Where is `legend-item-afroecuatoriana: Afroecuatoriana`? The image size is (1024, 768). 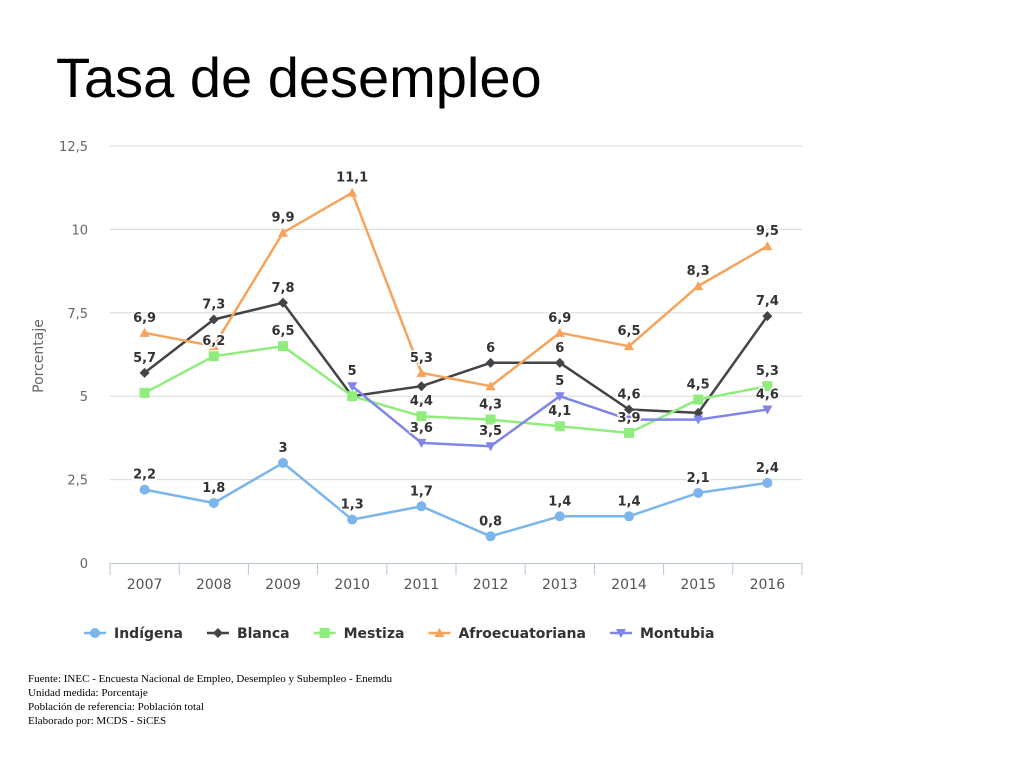
legend-item-afroecuatoriana: Afroecuatoriana is located at coordinates (507, 634).